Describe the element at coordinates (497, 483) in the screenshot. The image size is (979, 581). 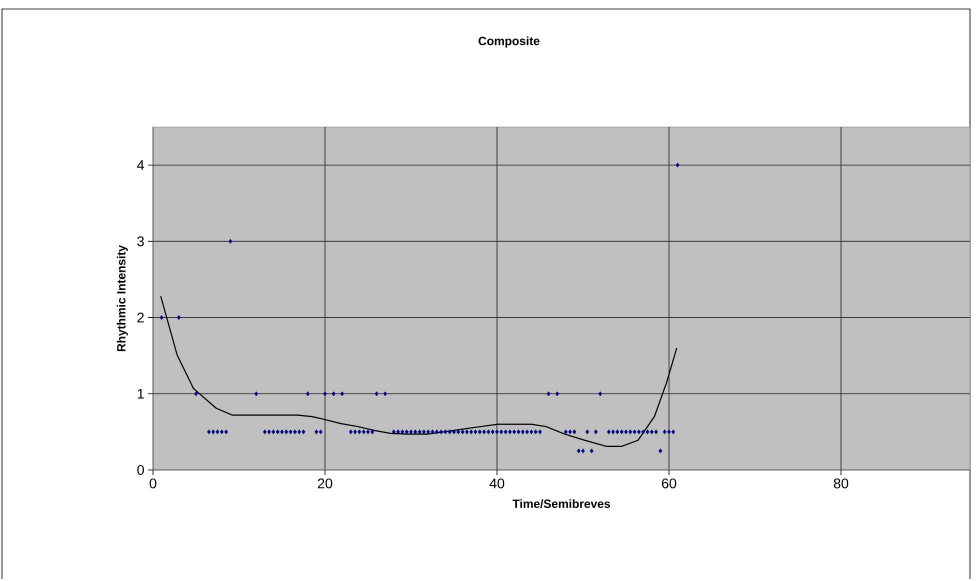
I see `x-tick-label: 40` at that location.